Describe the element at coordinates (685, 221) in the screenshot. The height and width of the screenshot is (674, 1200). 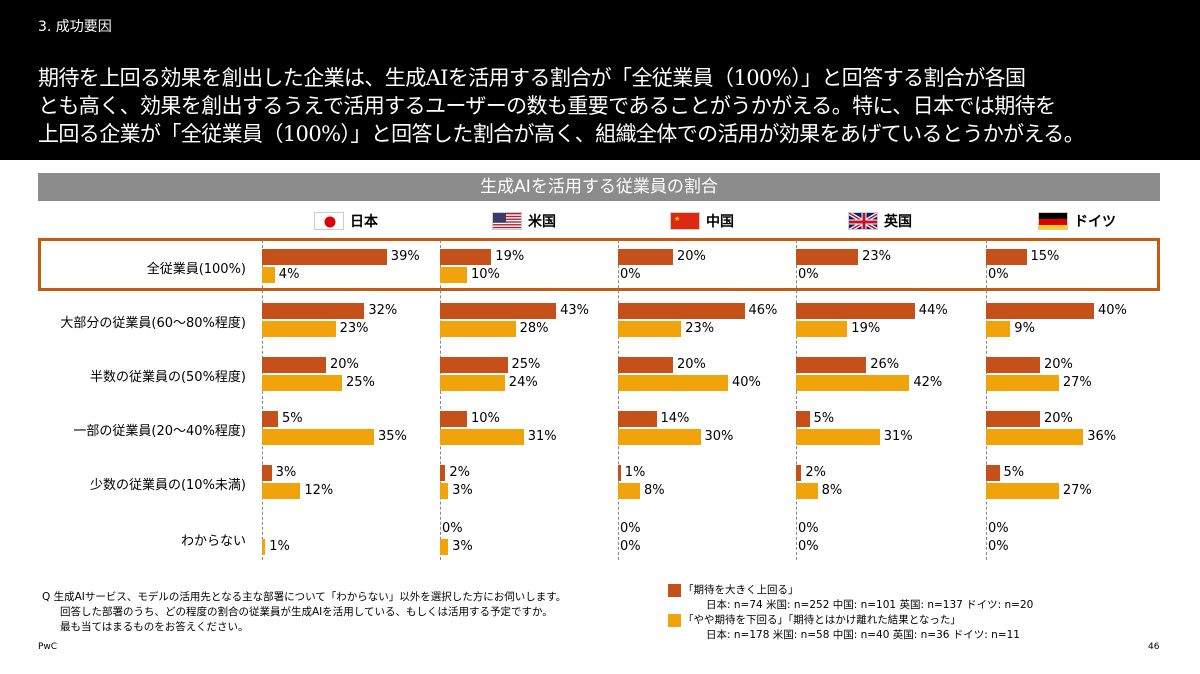
I see `china-flag-icon: ★` at that location.